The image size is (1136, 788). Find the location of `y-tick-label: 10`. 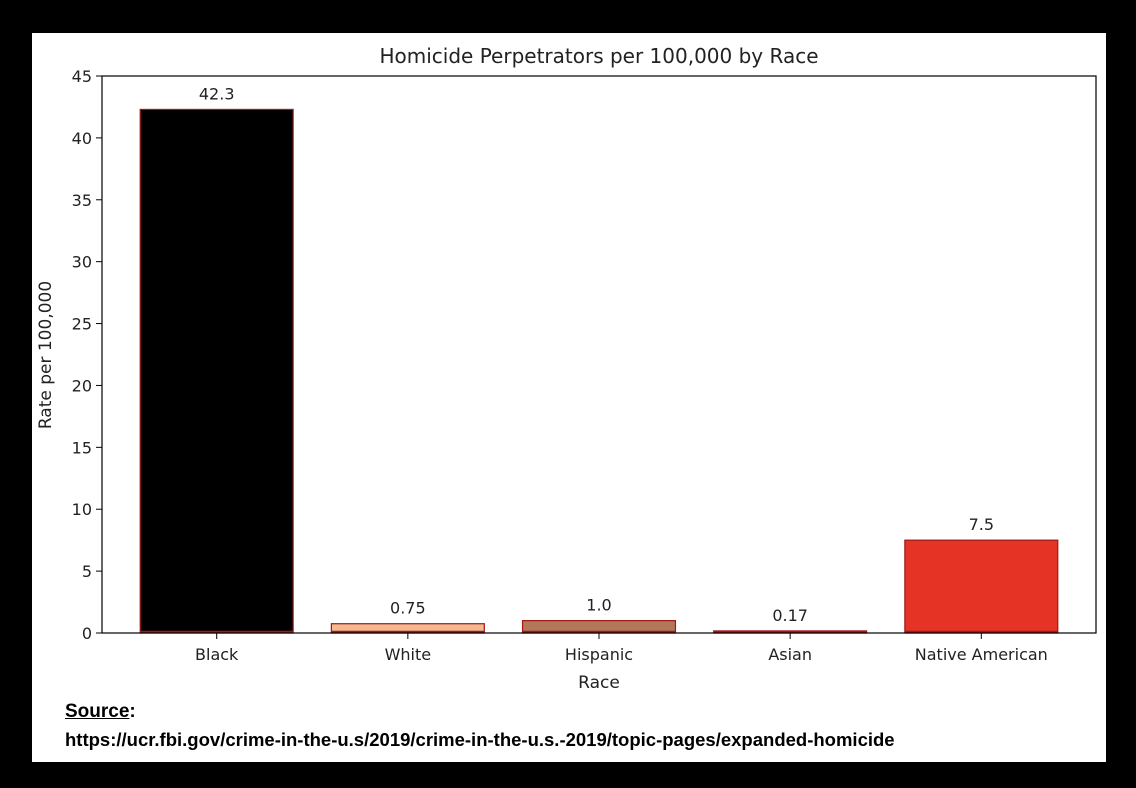

y-tick-label: 10 is located at coordinates (82, 509).